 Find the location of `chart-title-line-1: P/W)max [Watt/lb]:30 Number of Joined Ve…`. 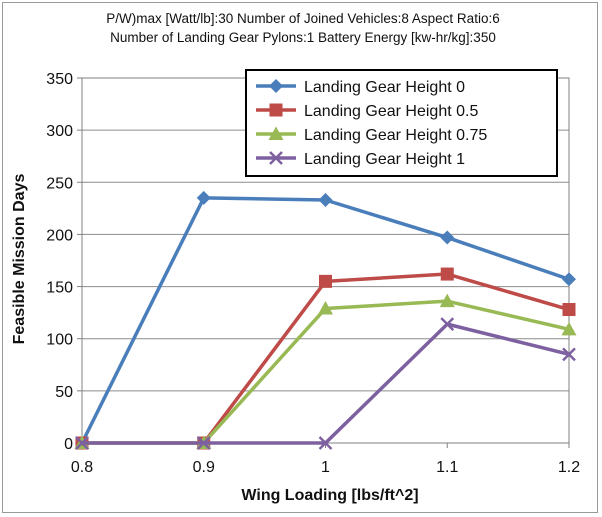

chart-title-line-1: P/W)max [Watt/lb]:30 Number of Joined Ve… is located at coordinates (302, 18).